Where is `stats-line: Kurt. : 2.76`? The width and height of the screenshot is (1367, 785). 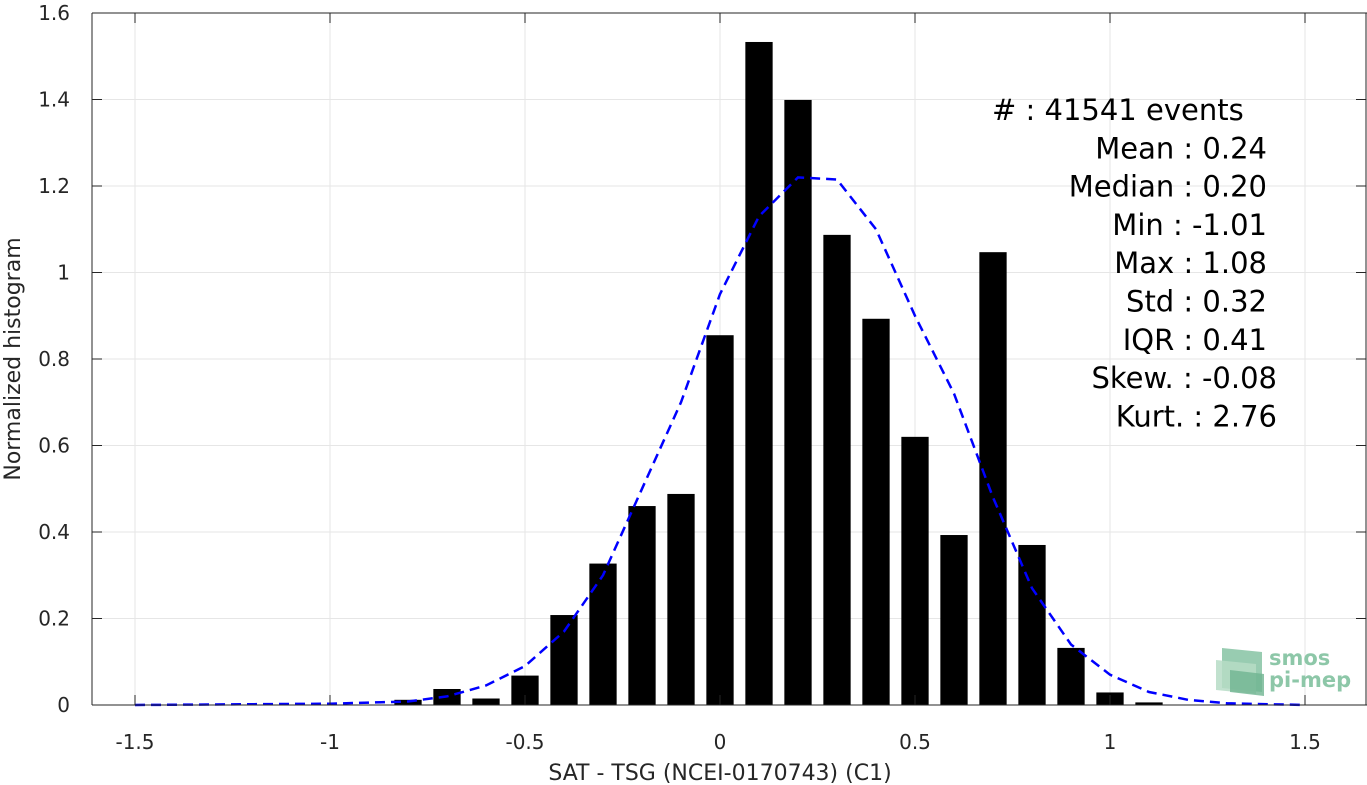
stats-line: Kurt. : 2.76 is located at coordinates (1196, 416).